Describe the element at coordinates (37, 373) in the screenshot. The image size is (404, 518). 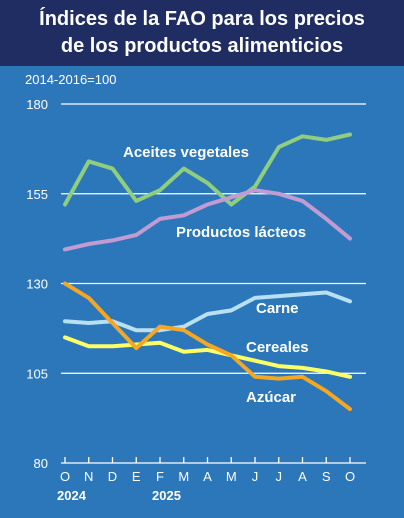
I see `y-tick-label: 105` at that location.